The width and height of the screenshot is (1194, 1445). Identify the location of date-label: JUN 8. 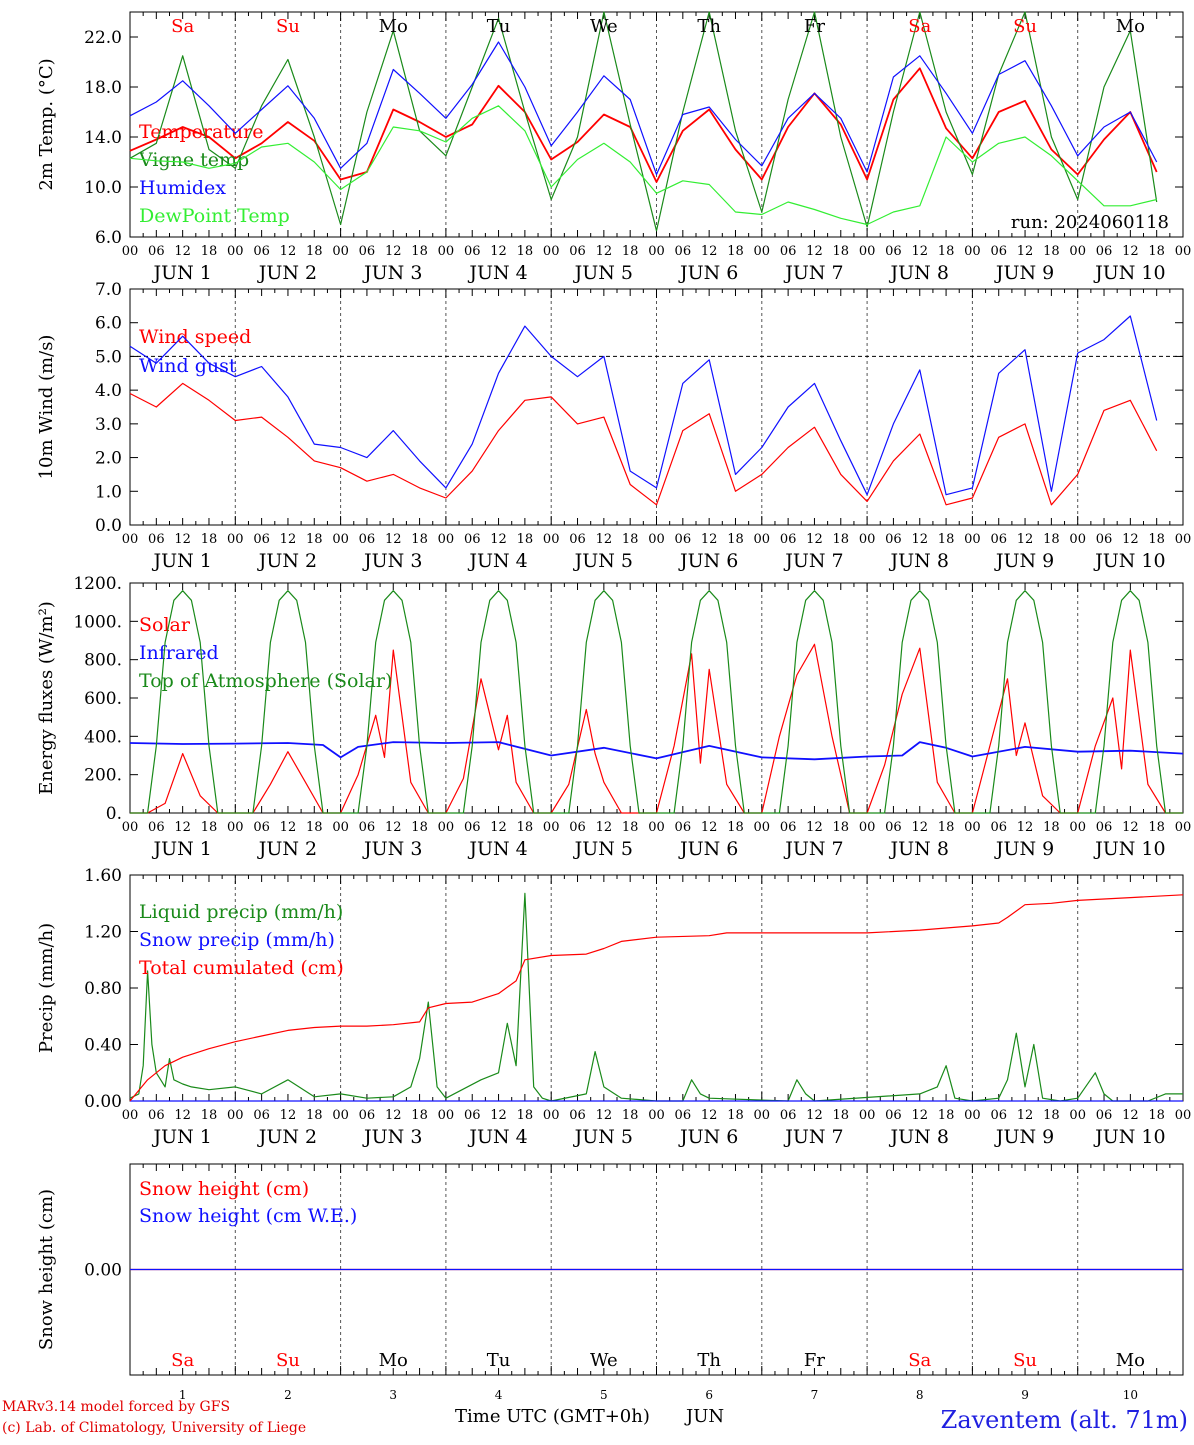
(919, 561).